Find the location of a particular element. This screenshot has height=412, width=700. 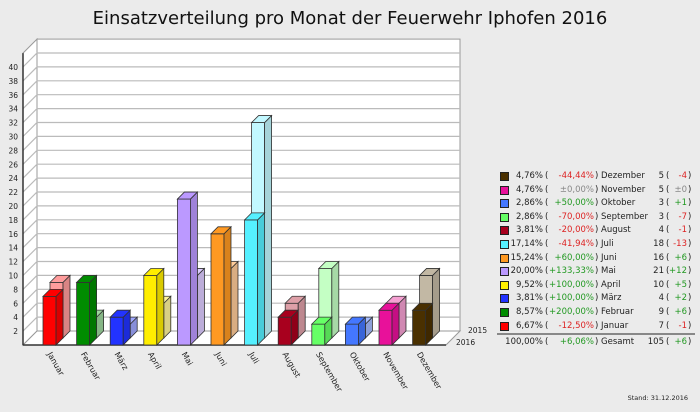

legend-row: 6,67%(-12,50%) Januar 7(-1) is located at coordinates (597, 326).